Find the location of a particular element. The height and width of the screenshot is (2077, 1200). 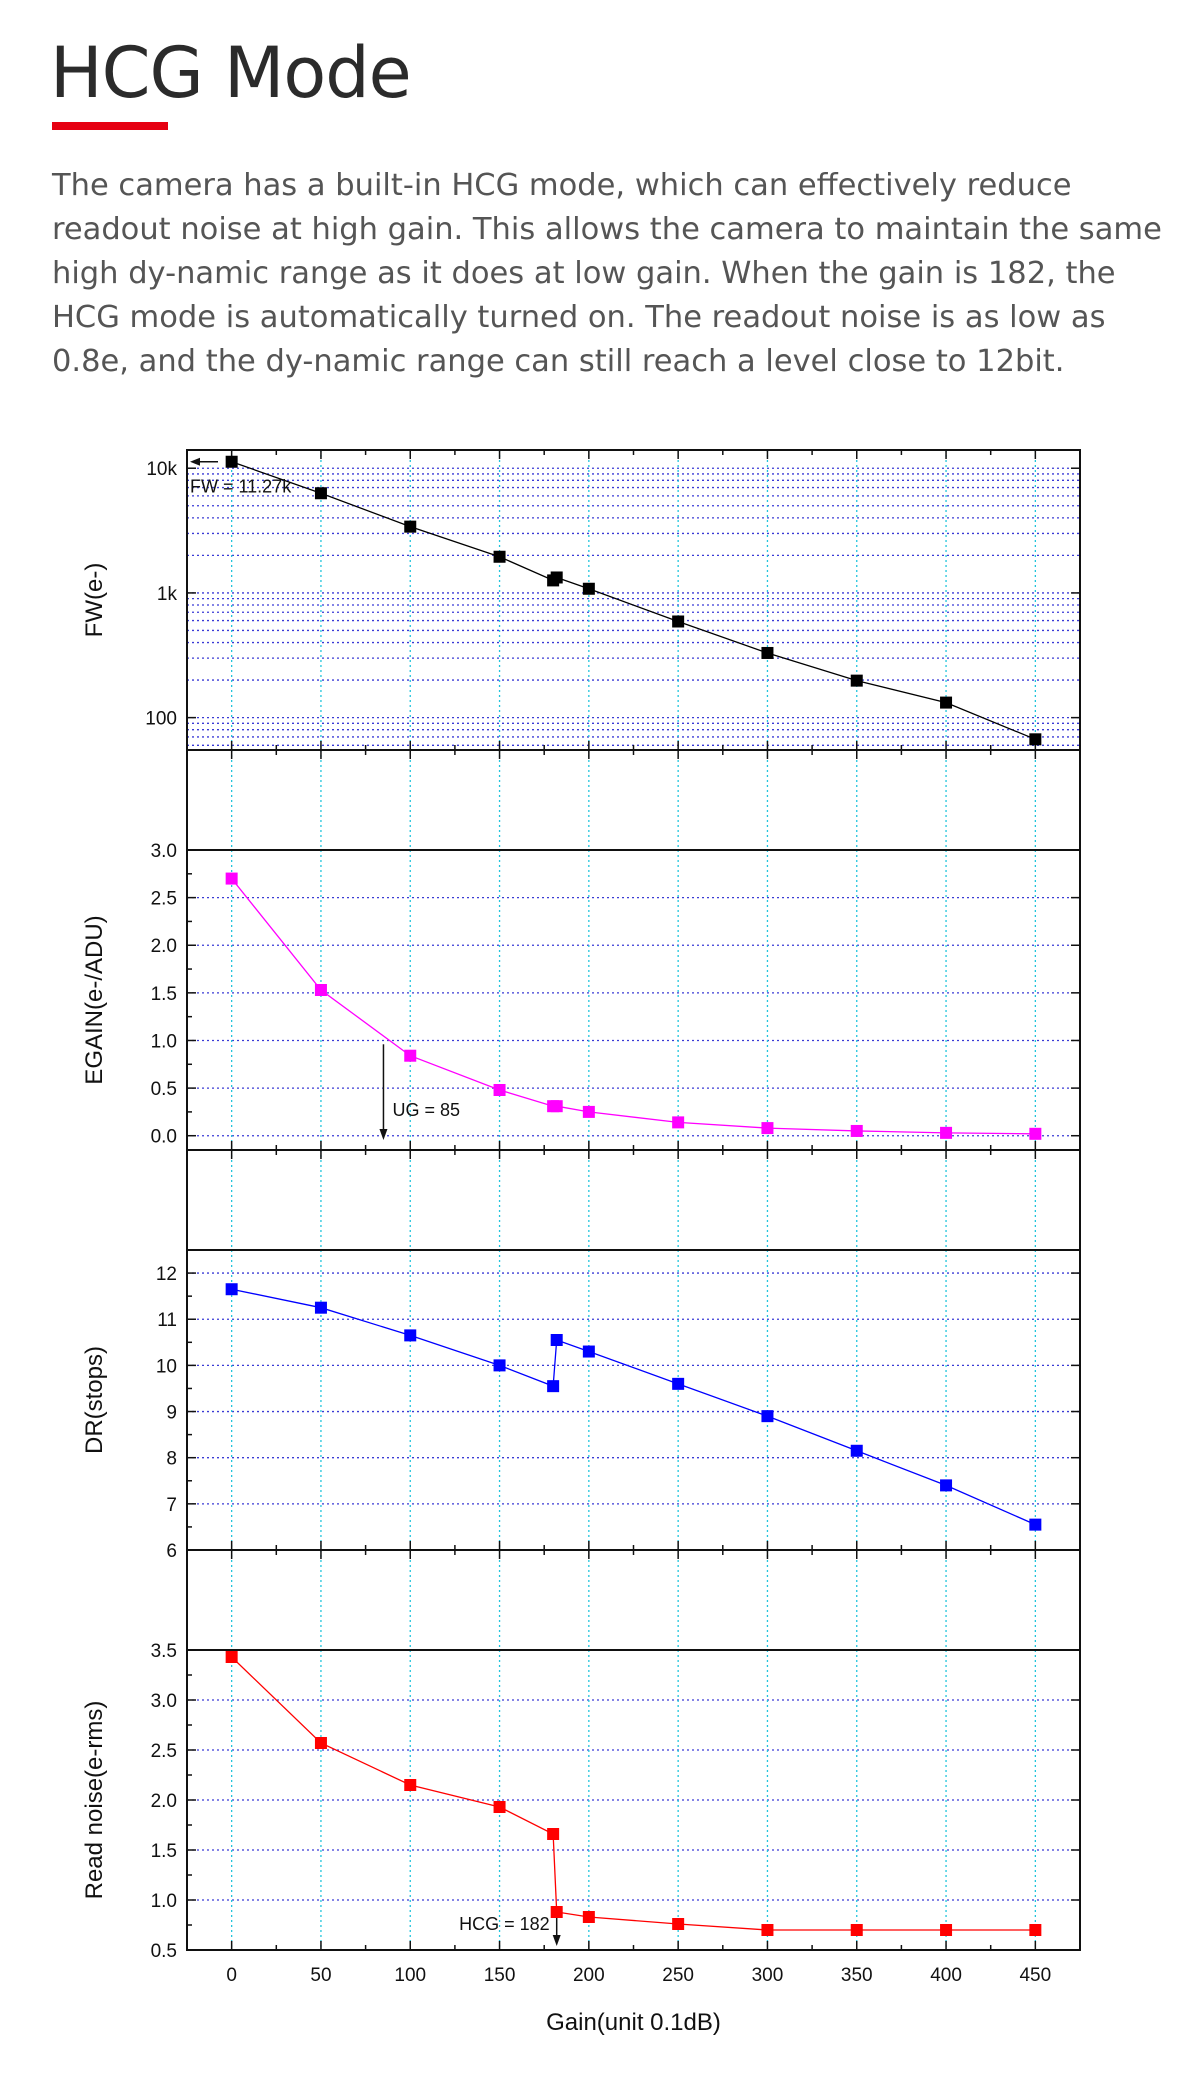

x-tick-label: 300 is located at coordinates (768, 1975).